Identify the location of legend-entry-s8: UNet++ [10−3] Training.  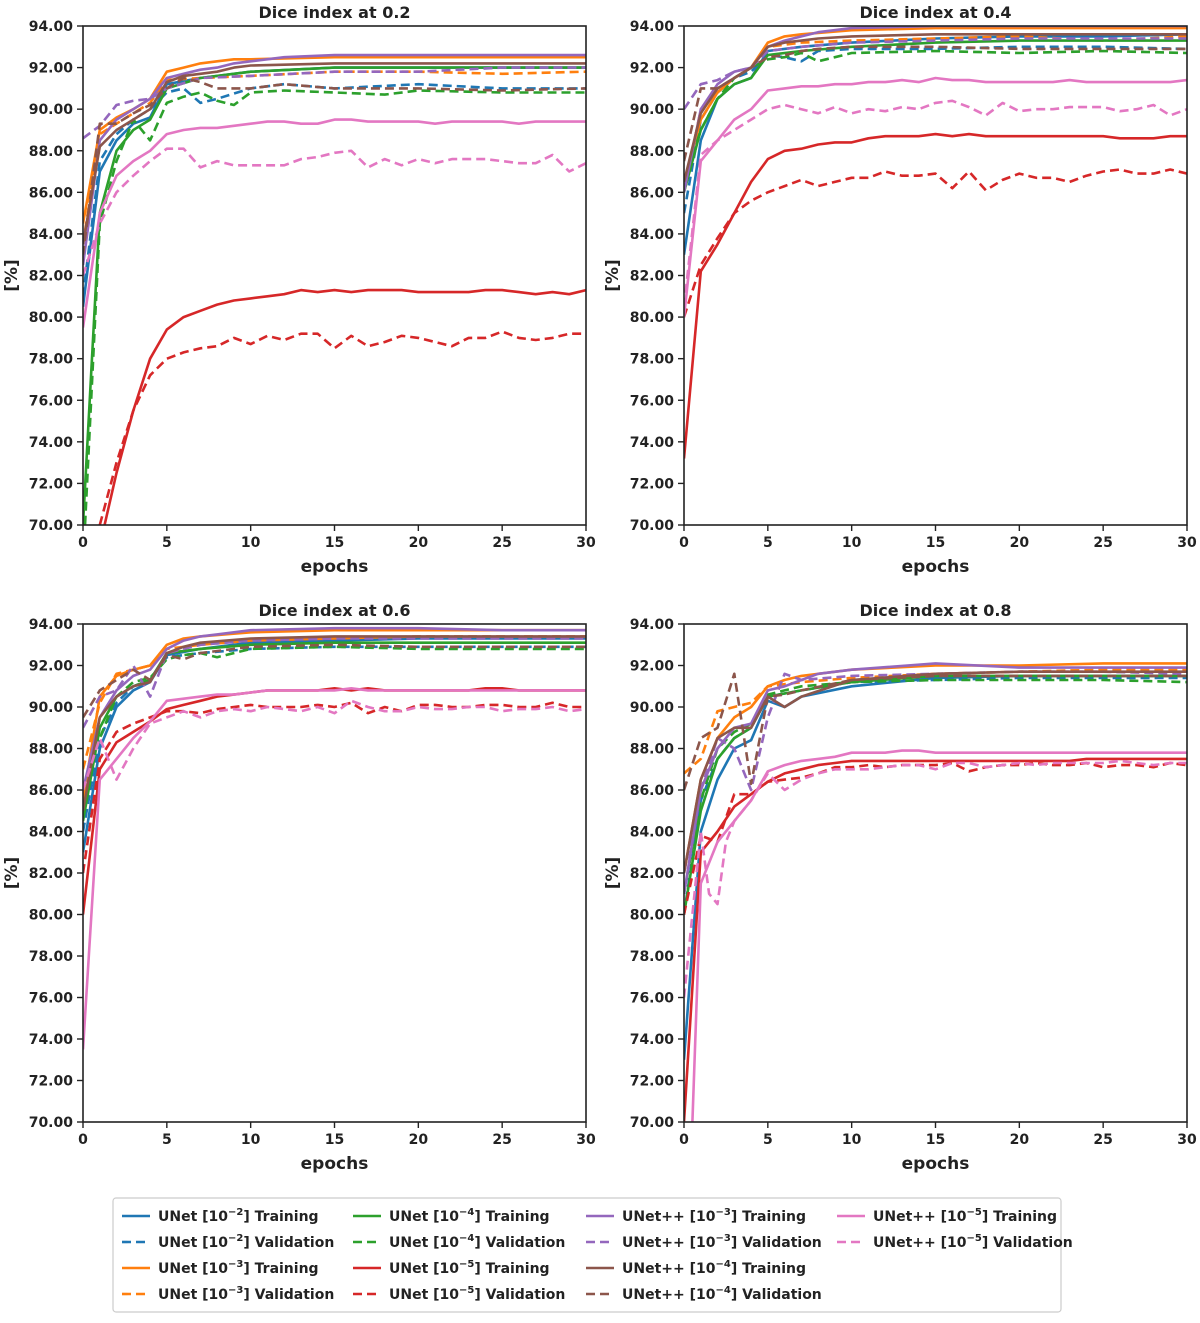
(696, 1216).